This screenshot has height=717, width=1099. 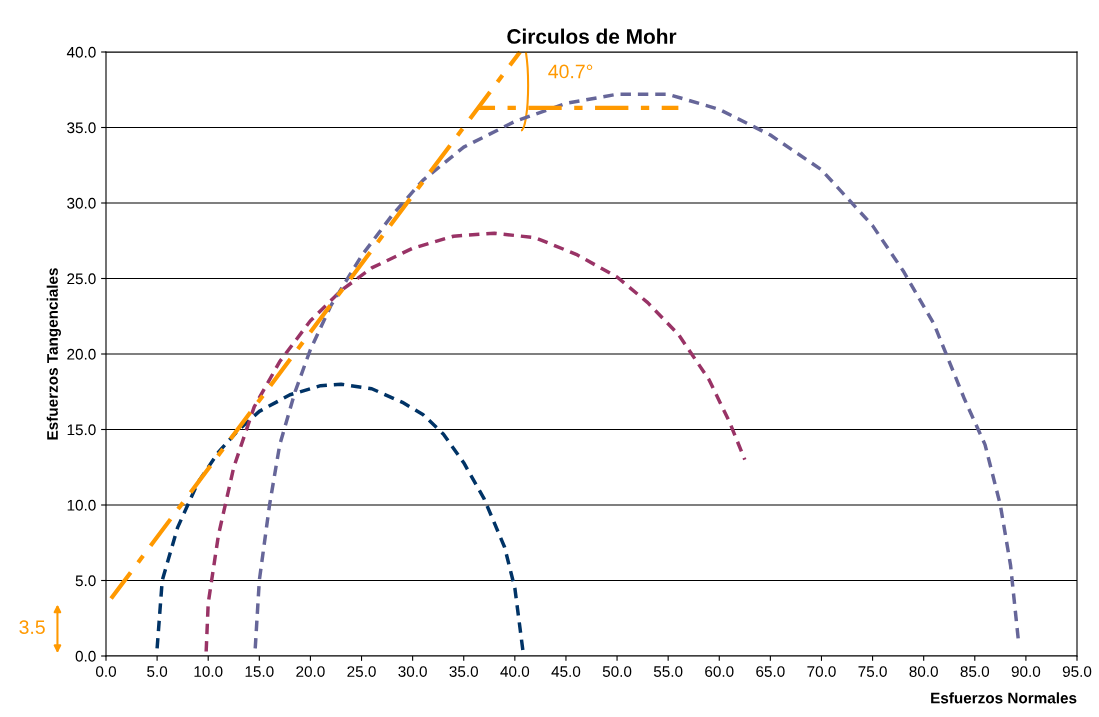 What do you see at coordinates (592, 36) in the screenshot?
I see `chart-title: Circulos de Mohr` at bounding box center [592, 36].